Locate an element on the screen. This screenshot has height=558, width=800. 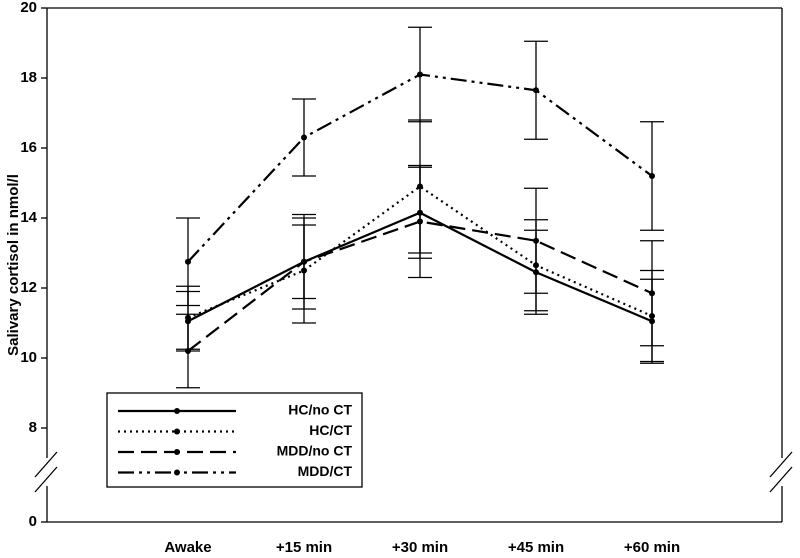
x-tick-label: +60 min is located at coordinates (652, 547).